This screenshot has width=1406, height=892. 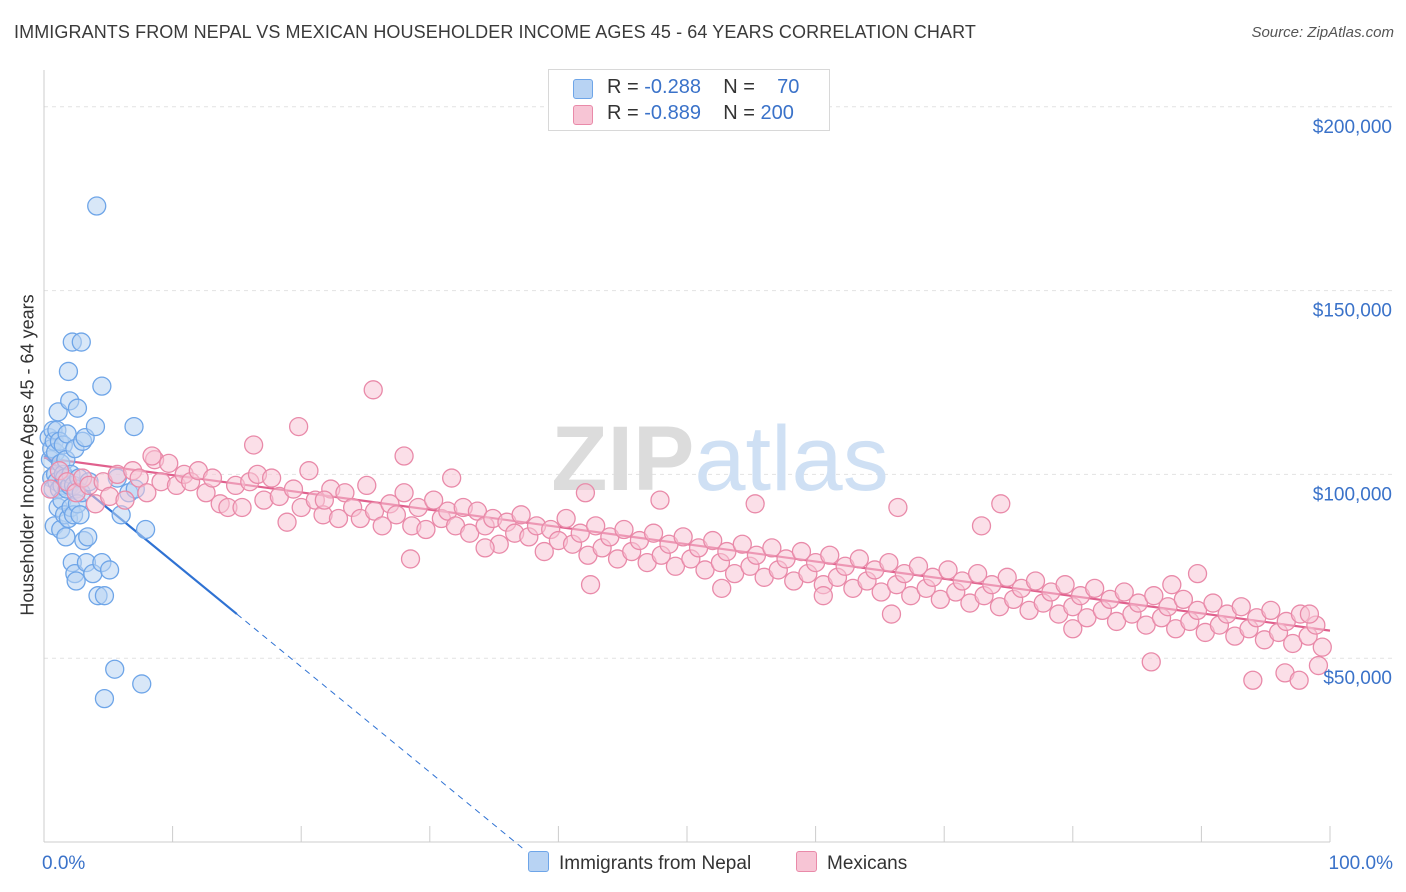 What do you see at coordinates (1322, 32) in the screenshot?
I see `chart-source: Source: ZipAtlas.com` at bounding box center [1322, 32].